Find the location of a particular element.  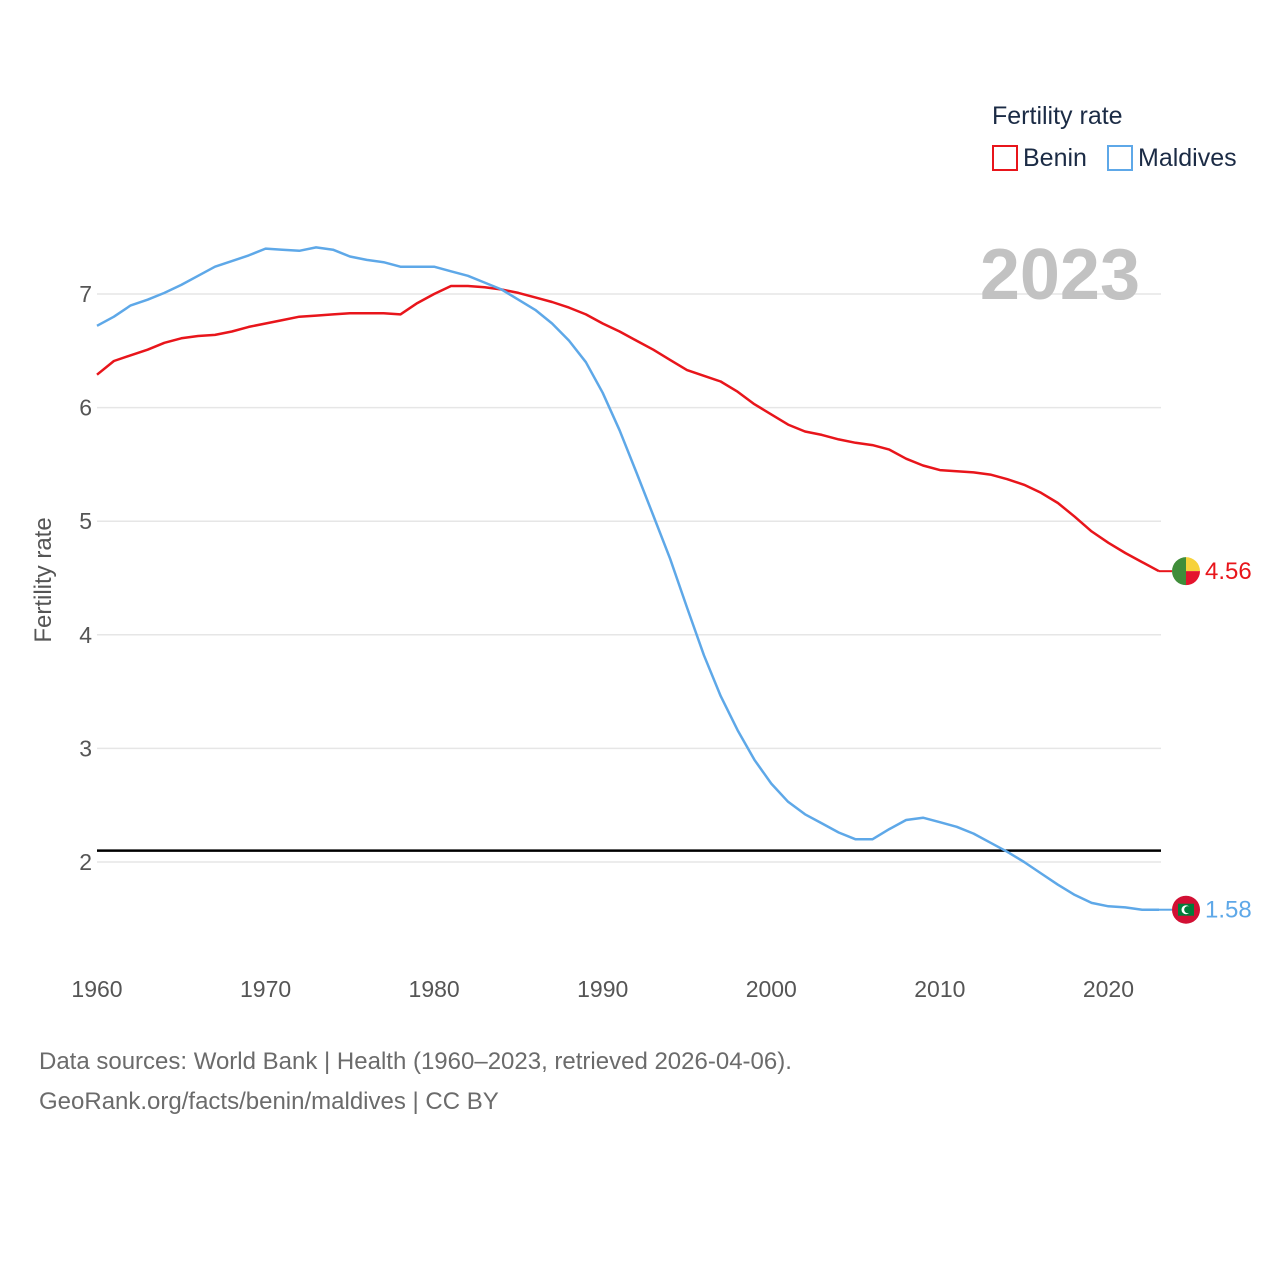

y-tick-label: 5 is located at coordinates (85, 521).